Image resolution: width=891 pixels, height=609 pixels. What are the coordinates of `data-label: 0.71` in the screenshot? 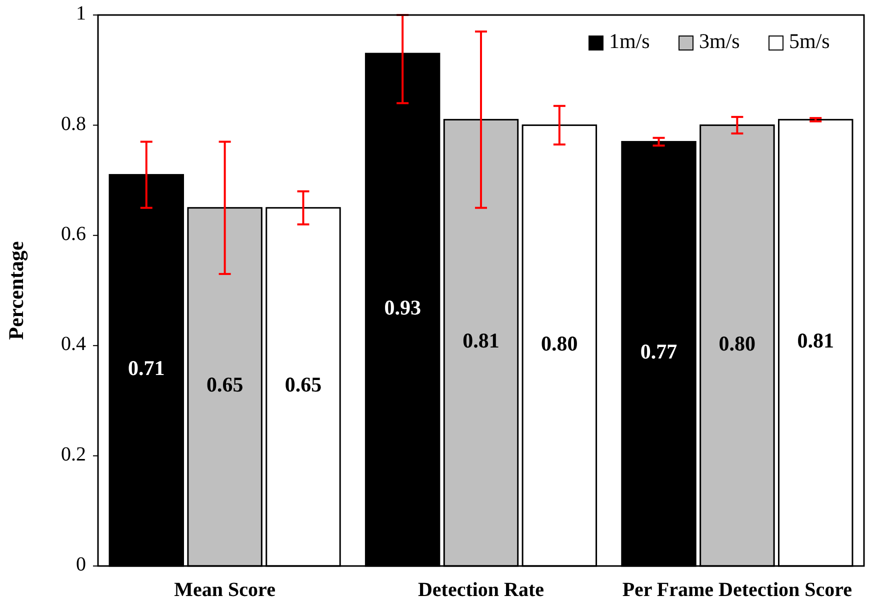 It's located at (146, 368).